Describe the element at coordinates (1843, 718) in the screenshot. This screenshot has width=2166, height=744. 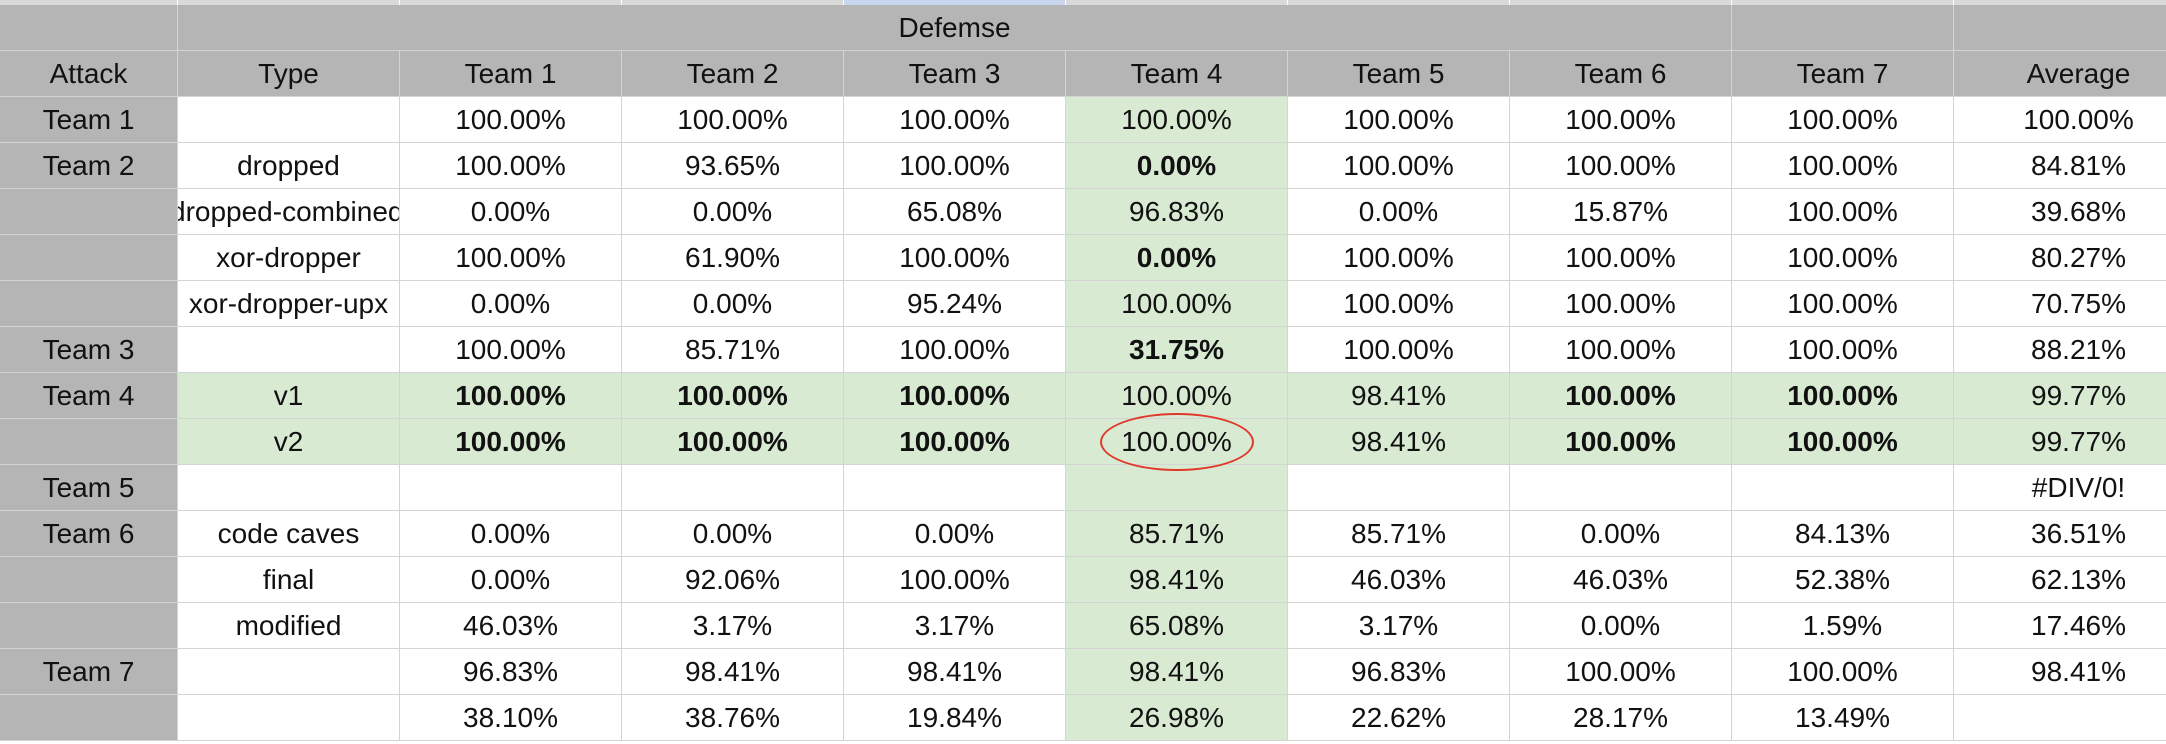
I see `result-cell: 13.49%` at that location.